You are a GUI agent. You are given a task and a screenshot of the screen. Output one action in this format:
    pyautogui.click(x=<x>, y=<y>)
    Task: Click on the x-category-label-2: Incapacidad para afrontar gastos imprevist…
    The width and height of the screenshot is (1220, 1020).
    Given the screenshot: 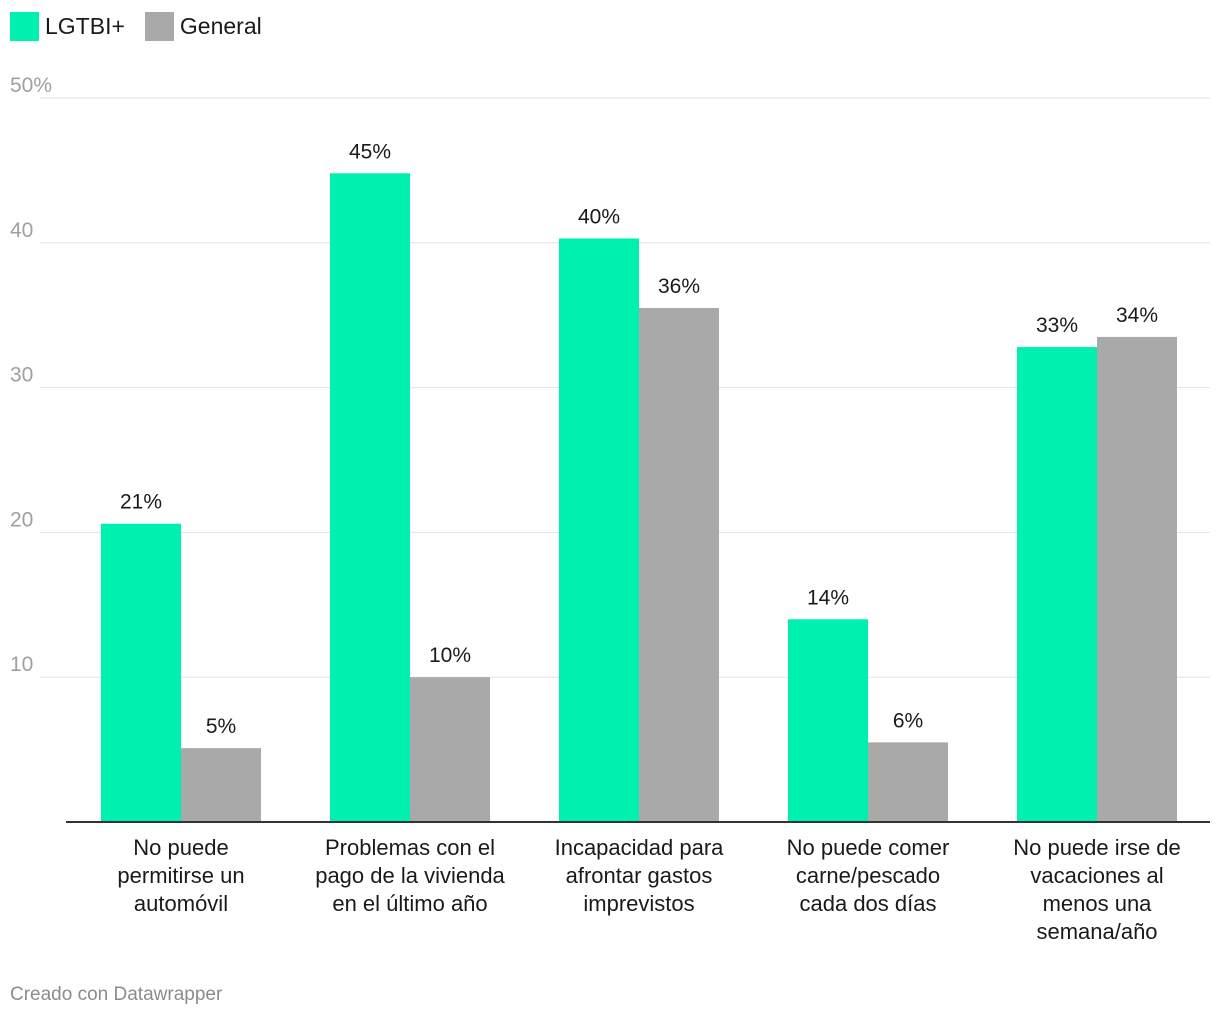 What is the action you would take?
    pyautogui.click(x=640, y=875)
    